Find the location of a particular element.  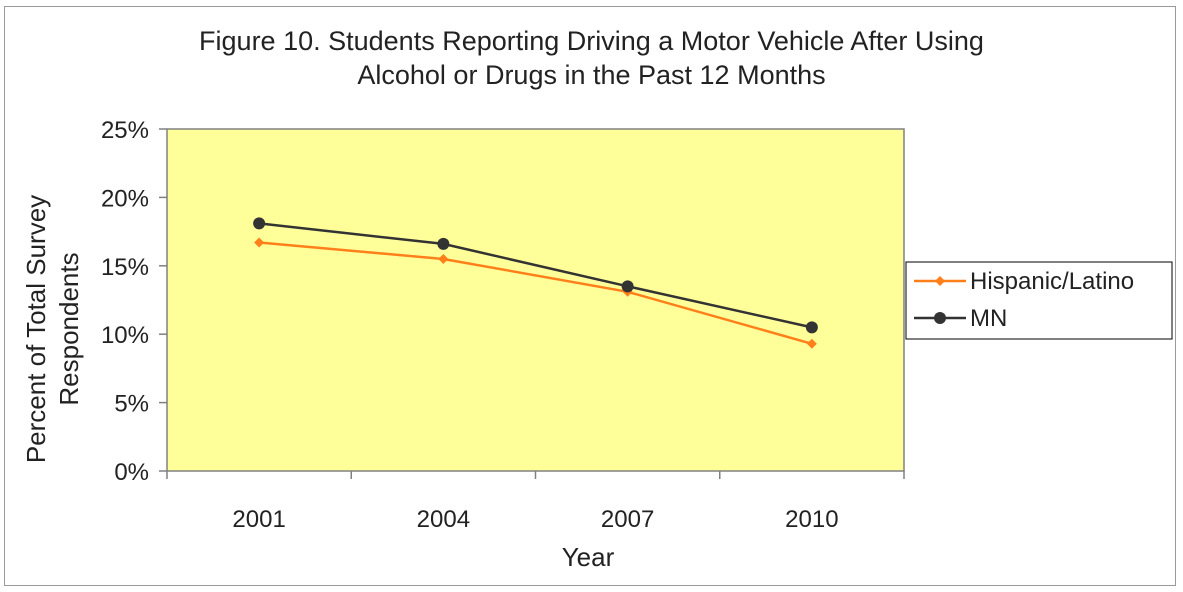

x-tick-label: 2007 is located at coordinates (627, 519).